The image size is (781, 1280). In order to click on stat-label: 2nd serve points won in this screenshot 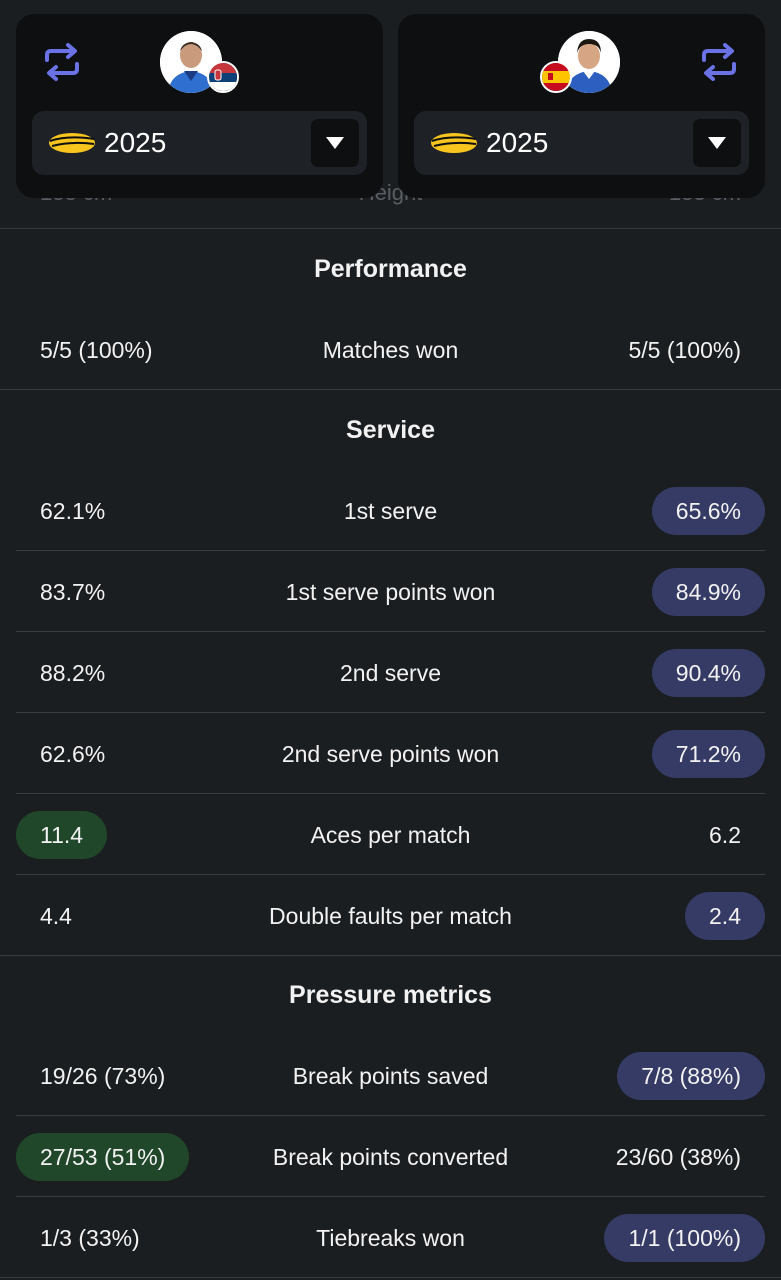, I will do `click(390, 754)`.